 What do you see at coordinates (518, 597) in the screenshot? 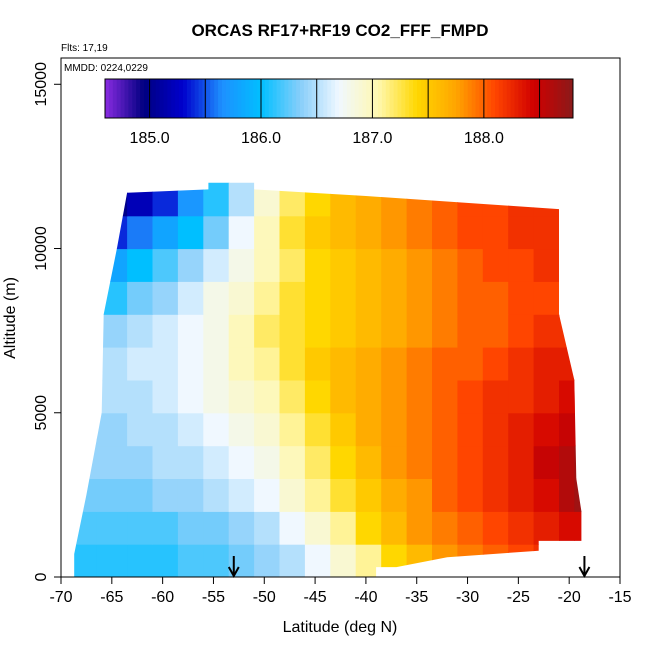
I see `x-tick-label: -25` at bounding box center [518, 597].